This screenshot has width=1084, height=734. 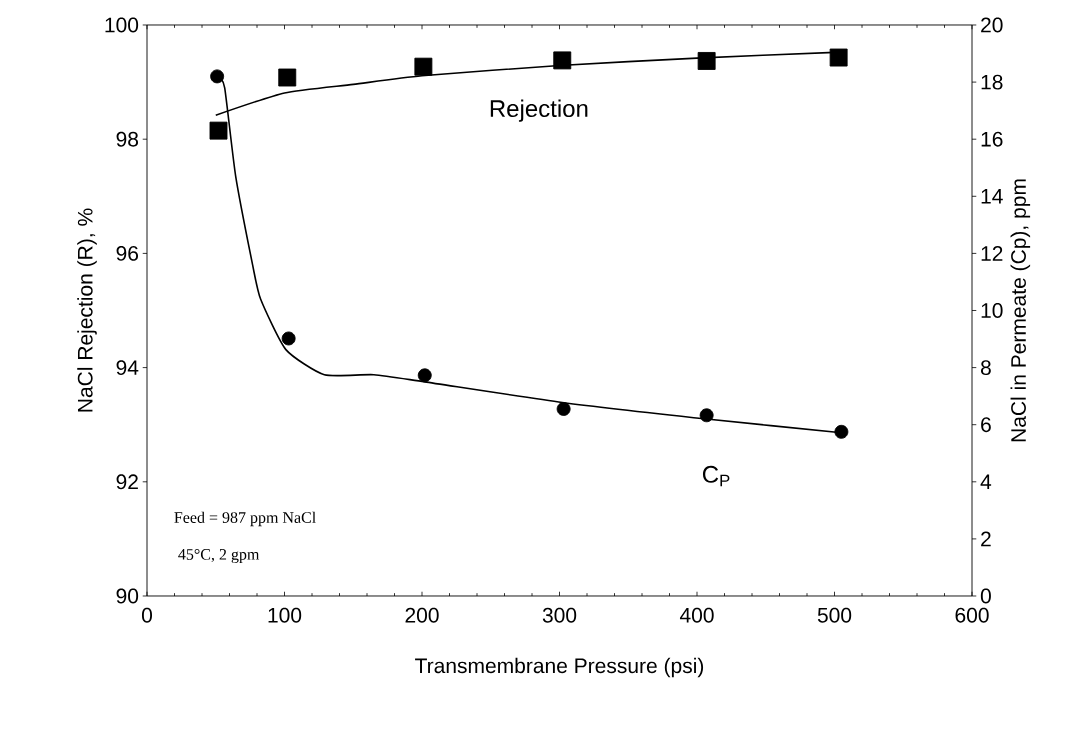 I want to click on y2-tick-label: 4, so click(x=986, y=482).